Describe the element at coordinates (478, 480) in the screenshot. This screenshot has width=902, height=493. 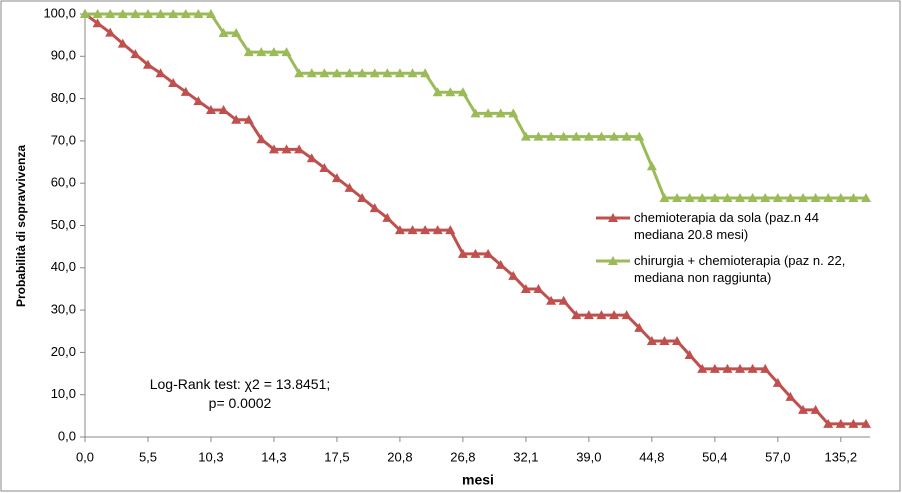
I see `x-axis-title: mesi` at that location.